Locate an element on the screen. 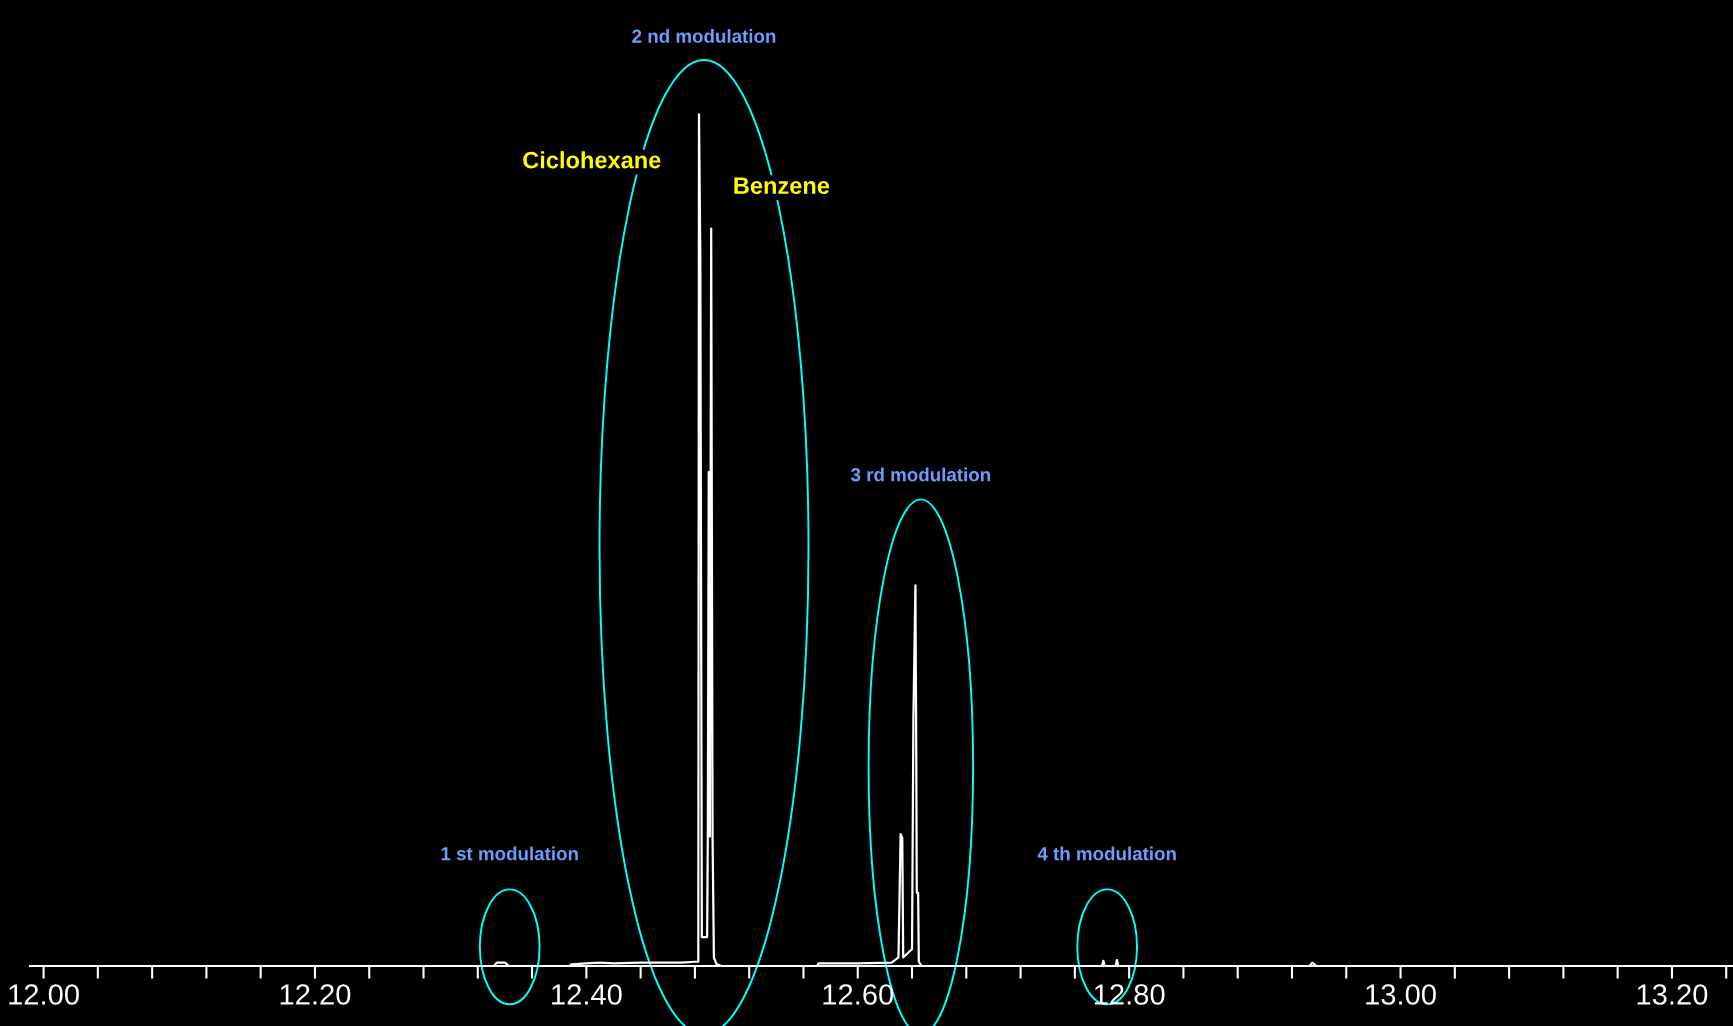 The image size is (1733, 1026). x-tick-label: 13.20 is located at coordinates (1672, 994).